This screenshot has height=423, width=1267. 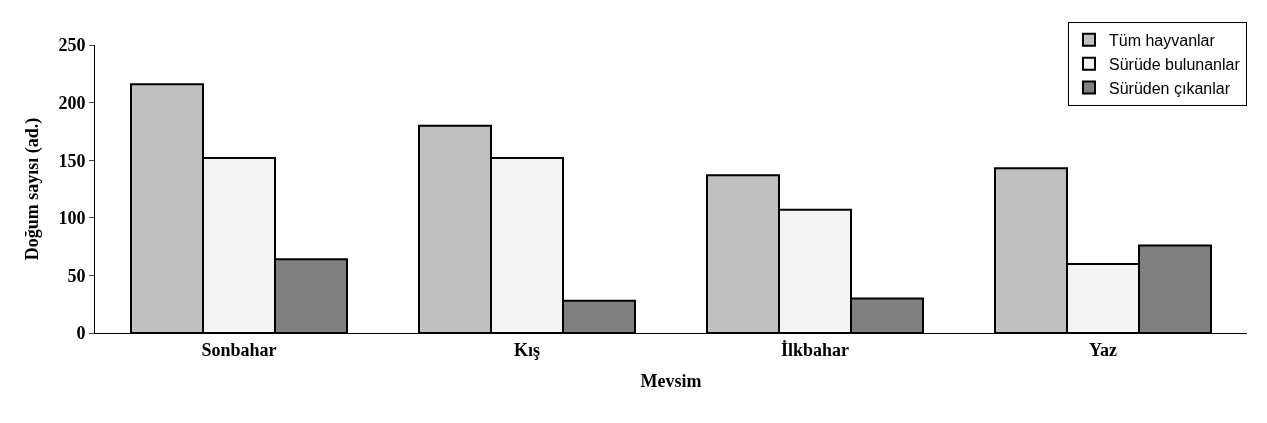 What do you see at coordinates (1103, 349) in the screenshot?
I see `x-tick-label: Yaz` at bounding box center [1103, 349].